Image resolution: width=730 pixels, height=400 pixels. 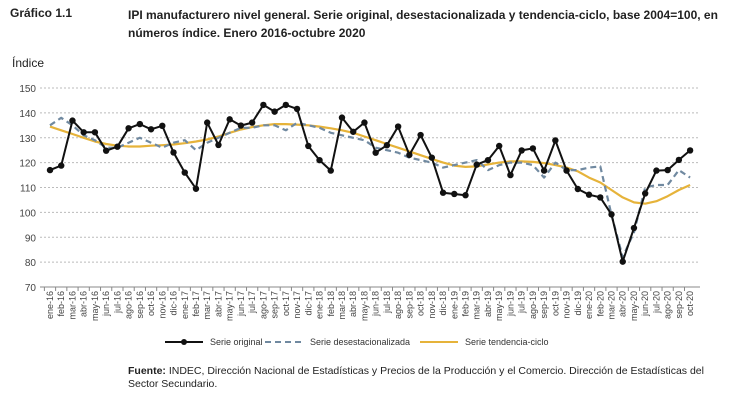 What do you see at coordinates (147, 371) in the screenshot?
I see `source-label: Fuente:` at bounding box center [147, 371].